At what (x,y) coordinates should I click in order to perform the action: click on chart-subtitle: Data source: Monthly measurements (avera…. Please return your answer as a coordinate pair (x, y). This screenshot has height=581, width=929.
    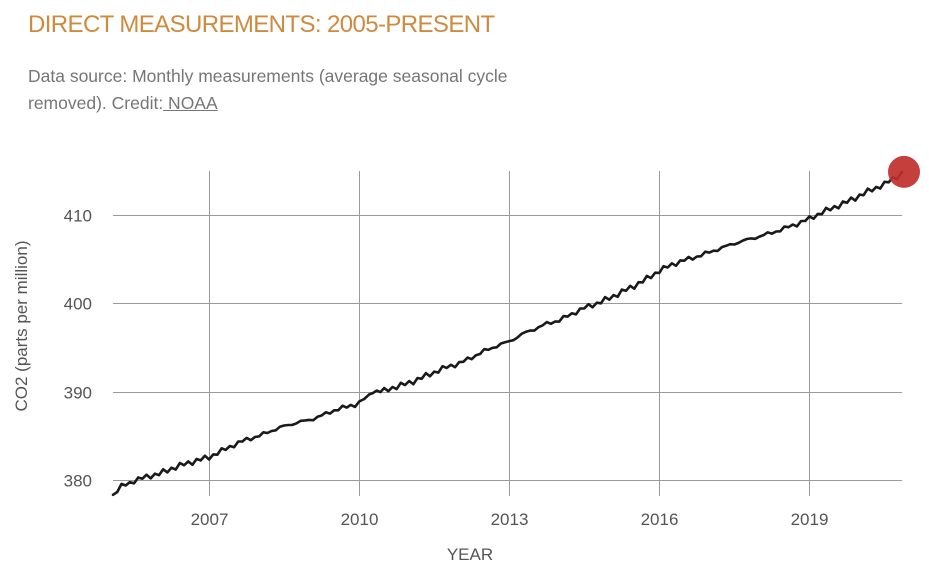
    Looking at the image, I should click on (308, 90).